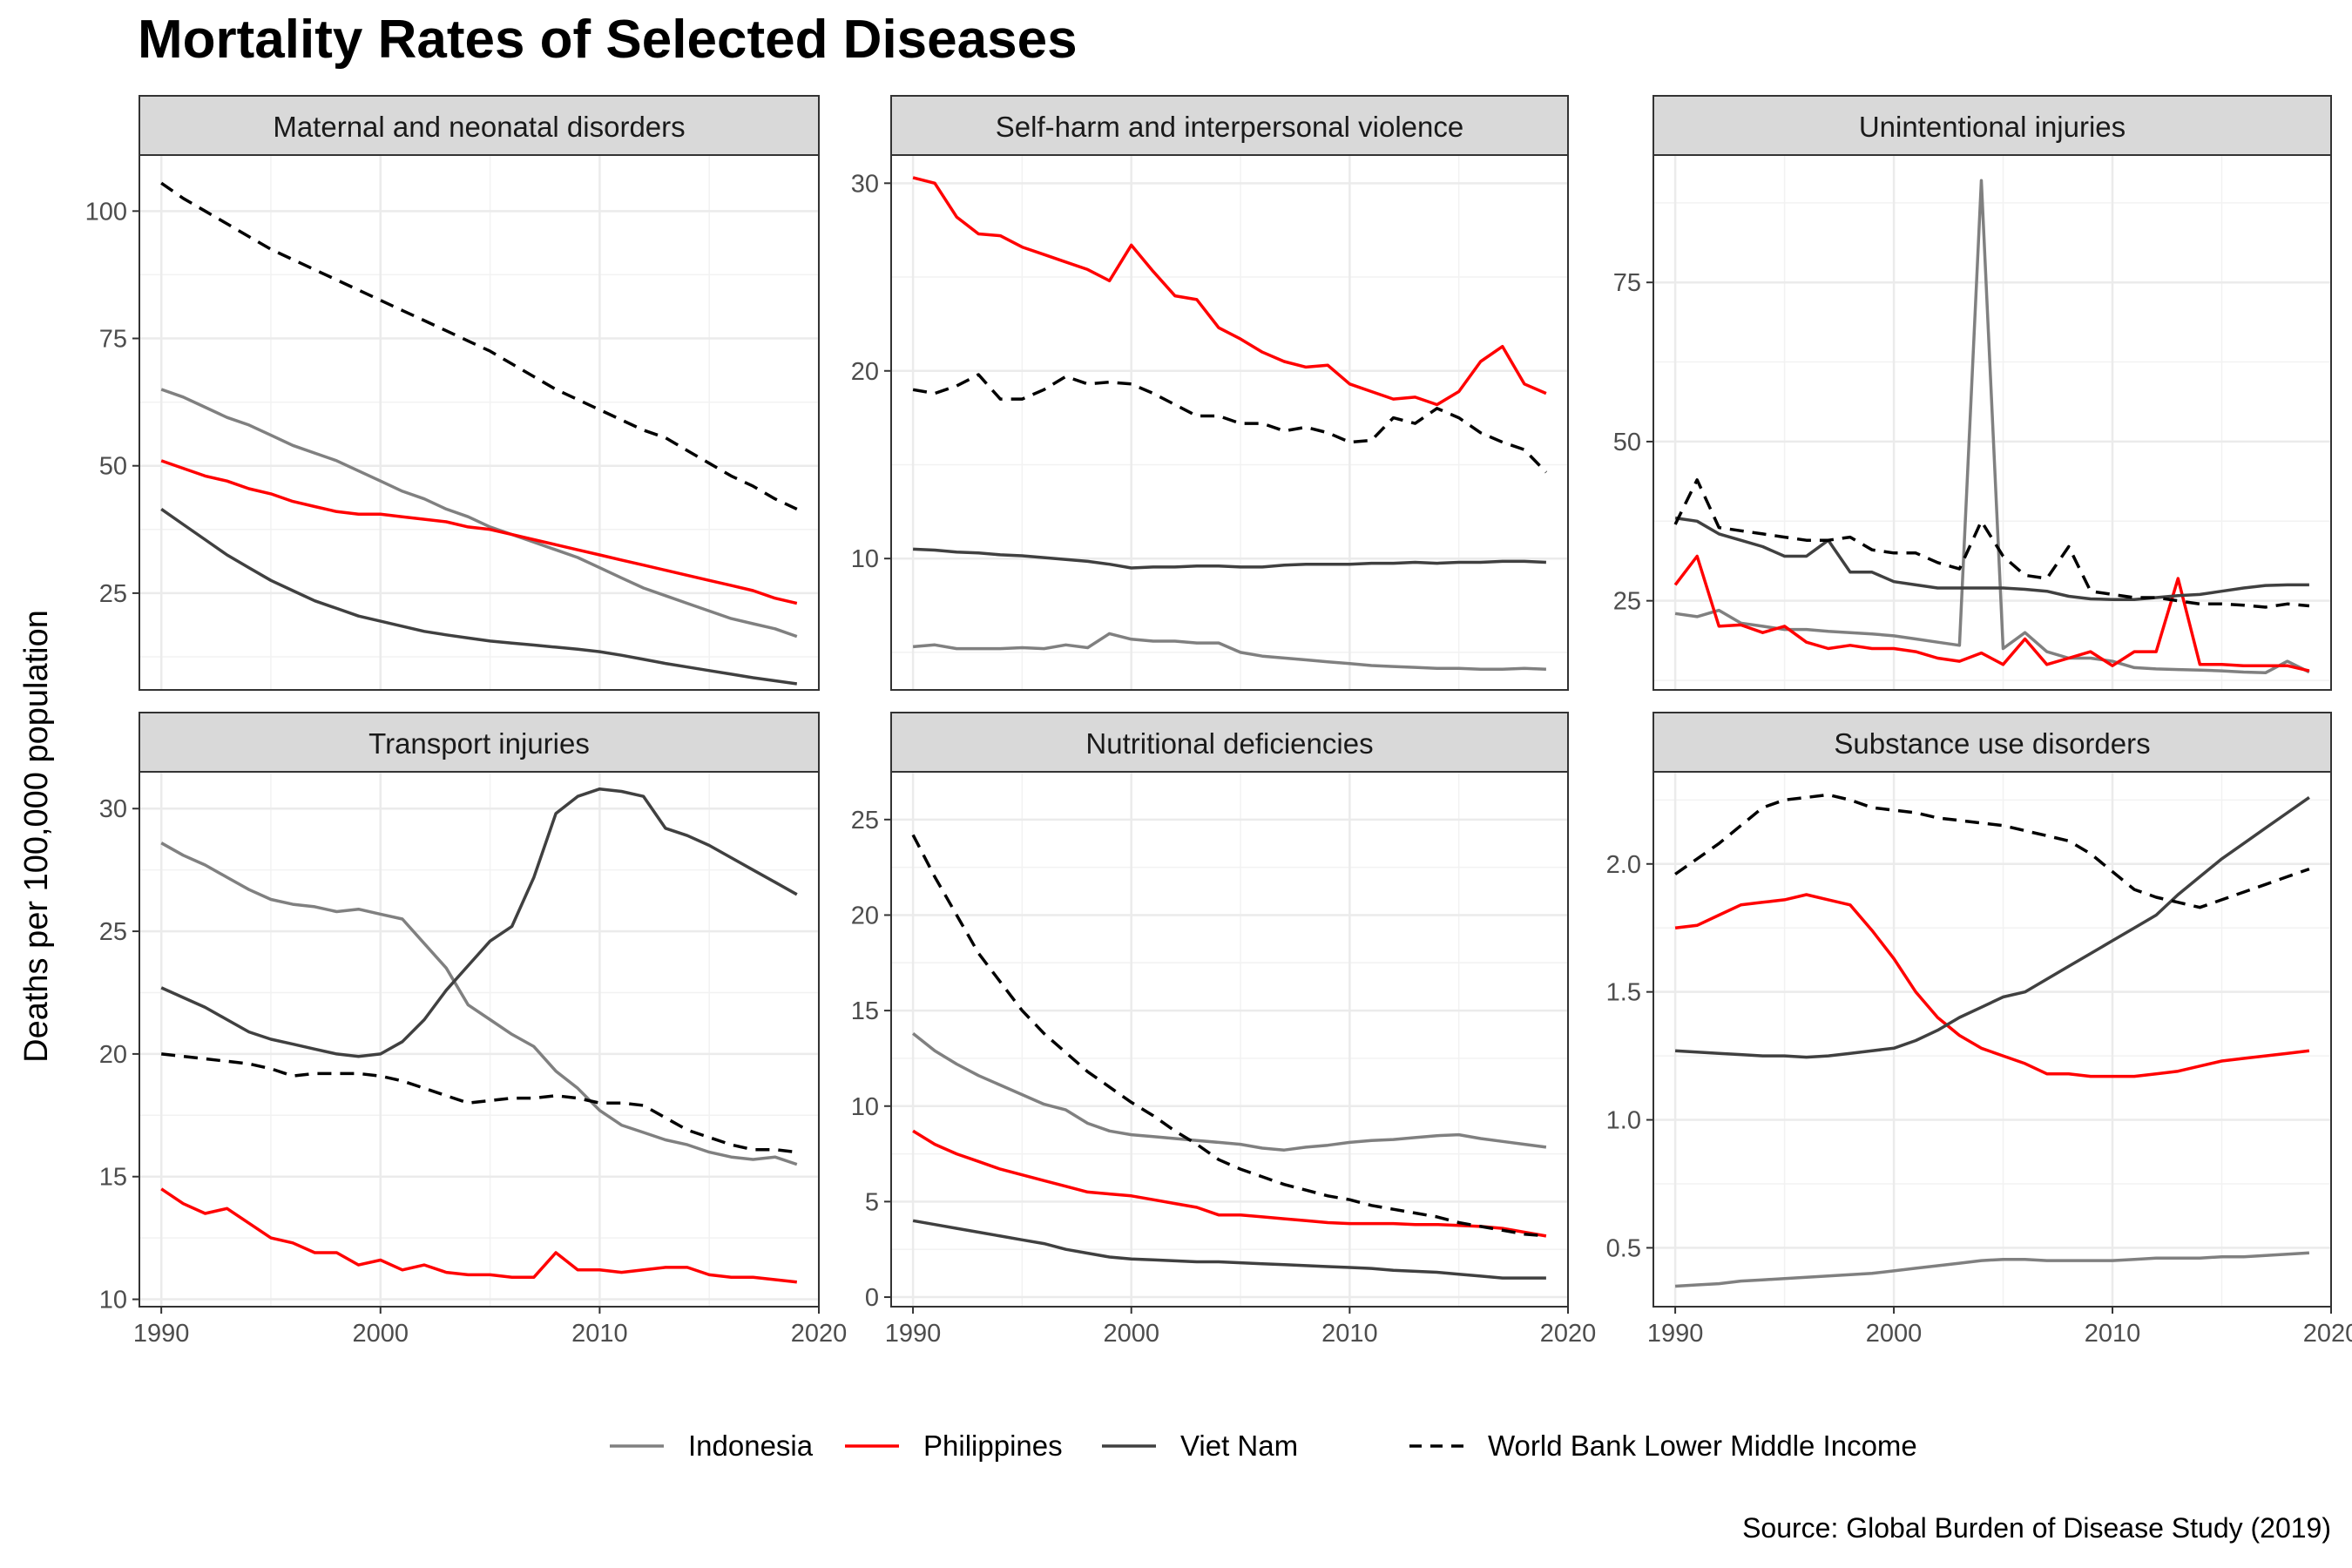 The width and height of the screenshot is (2352, 1568). Describe the element at coordinates (993, 1445) in the screenshot. I see `legend-label: Philippines` at that location.